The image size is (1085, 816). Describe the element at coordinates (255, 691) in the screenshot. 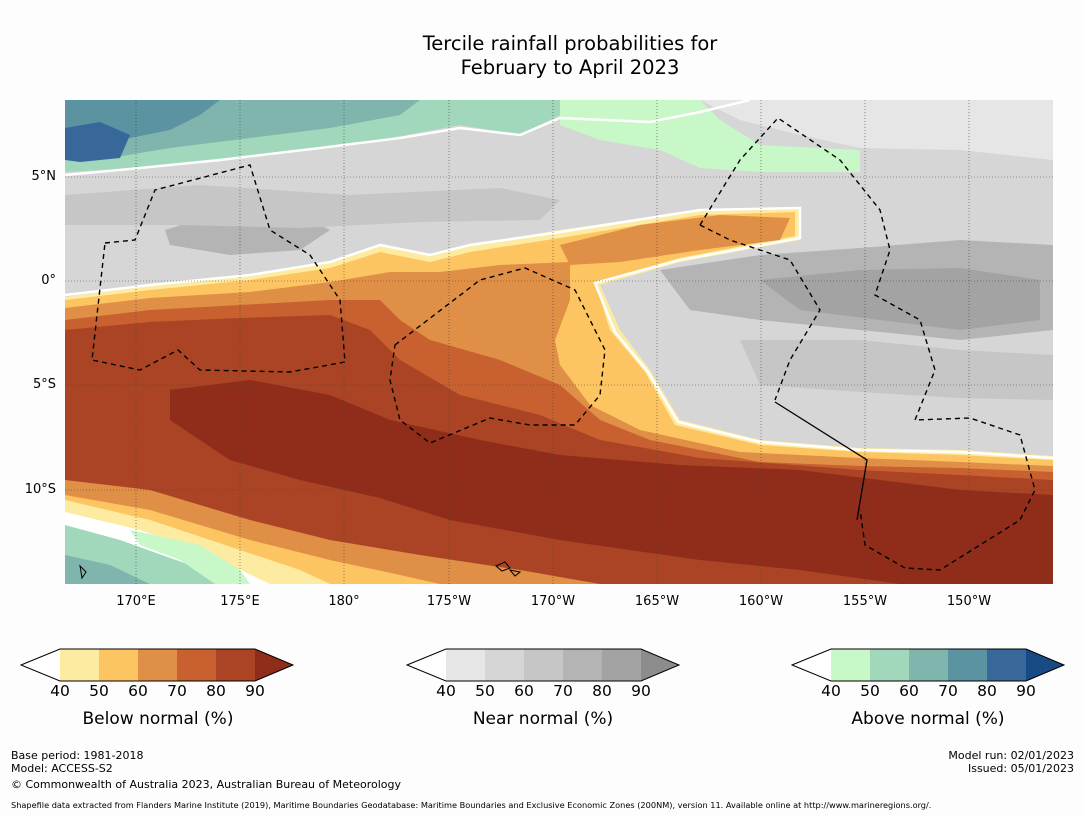

I see `cb-below-tick: 90` at that location.